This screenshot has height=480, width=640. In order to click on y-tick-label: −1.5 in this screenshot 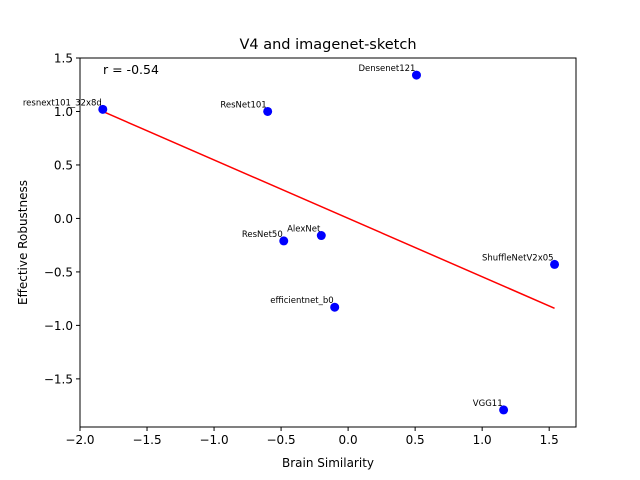, I will do `click(58, 379)`.